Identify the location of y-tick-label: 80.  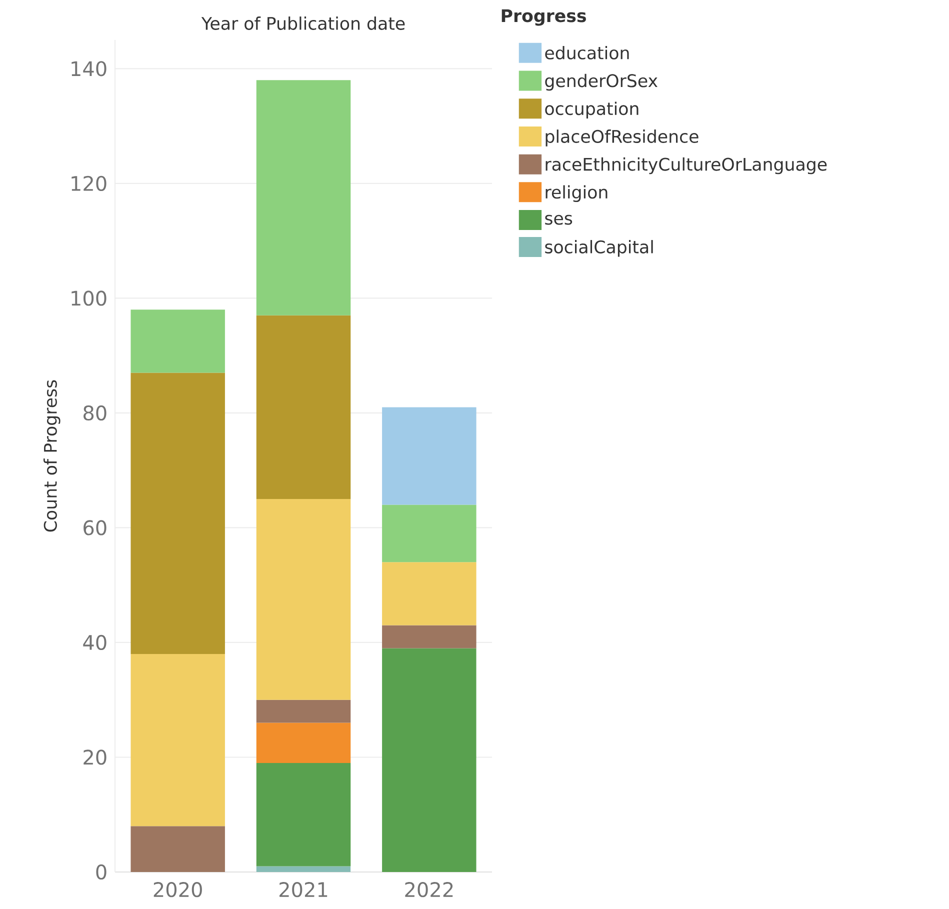
(95, 413).